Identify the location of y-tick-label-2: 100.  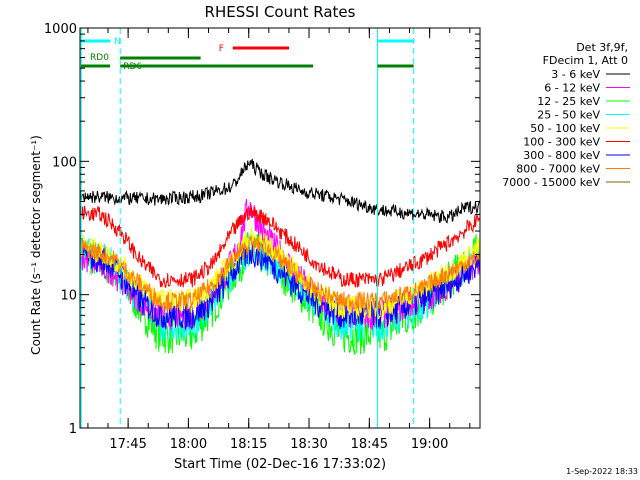
(64, 162).